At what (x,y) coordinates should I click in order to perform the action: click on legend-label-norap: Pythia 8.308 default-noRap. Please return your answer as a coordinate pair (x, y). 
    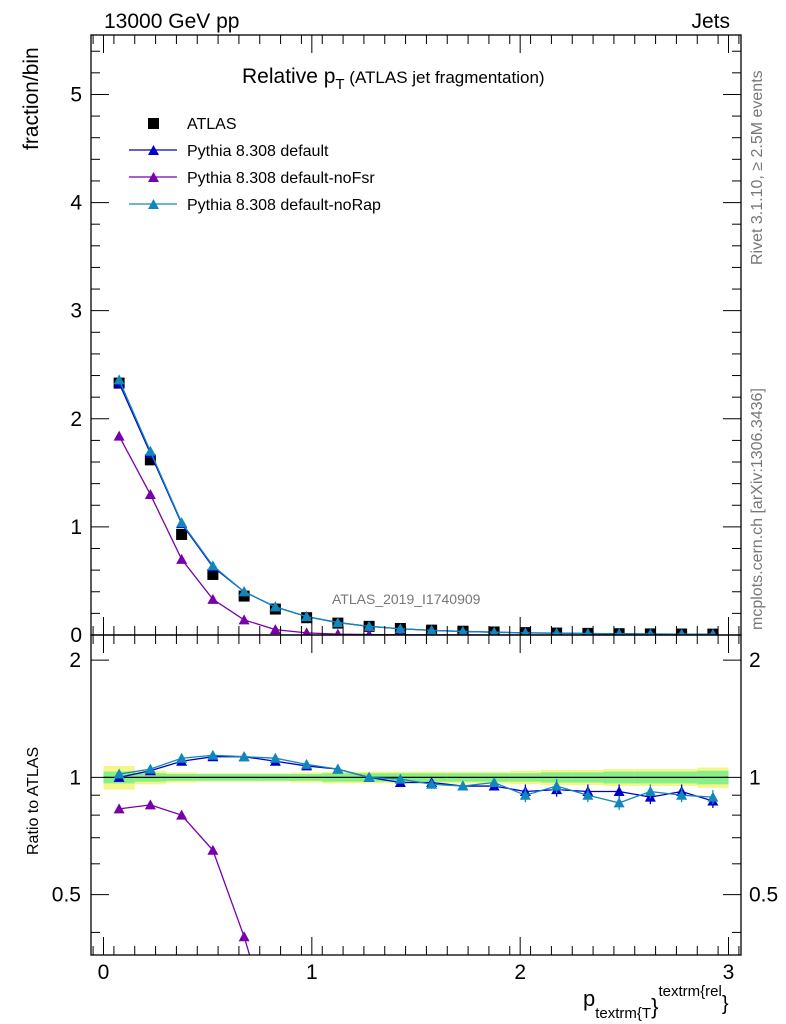
    Looking at the image, I should click on (284, 205).